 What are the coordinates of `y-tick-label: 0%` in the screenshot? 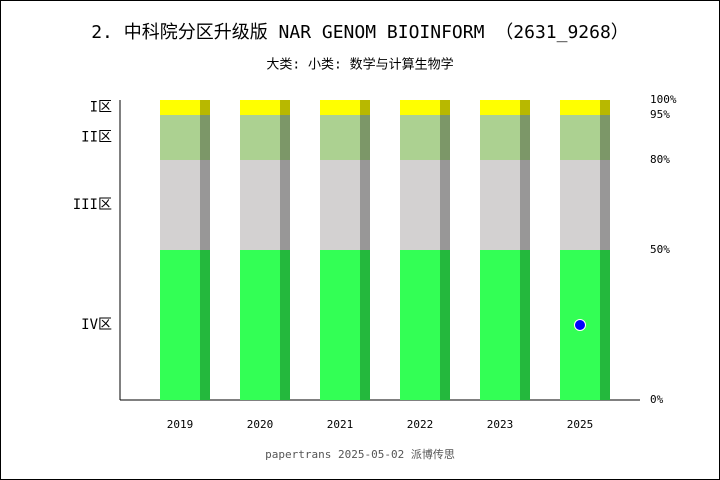 It's located at (657, 399).